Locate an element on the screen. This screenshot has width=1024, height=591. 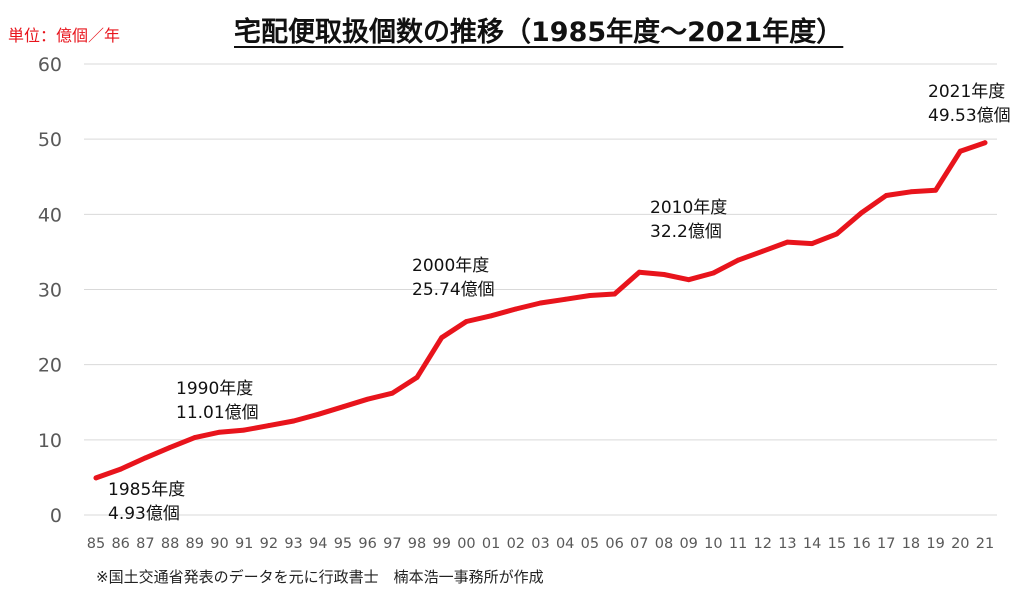
x-tick-label-12: 12 is located at coordinates (763, 544).